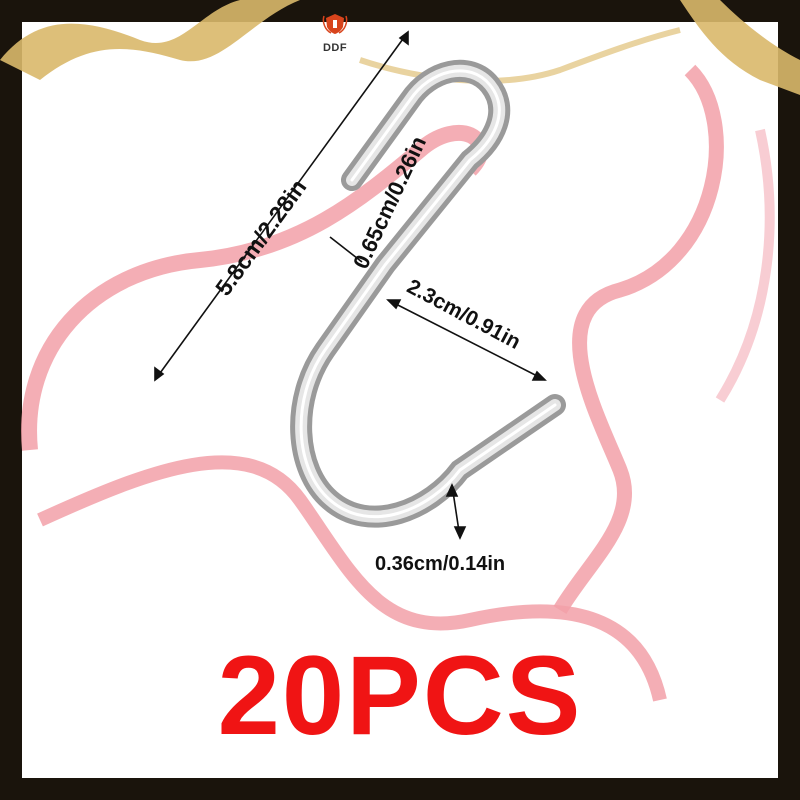 The width and height of the screenshot is (800, 800). What do you see at coordinates (740, 47) in the screenshot?
I see `gold-ribbon-top-right` at bounding box center [740, 47].